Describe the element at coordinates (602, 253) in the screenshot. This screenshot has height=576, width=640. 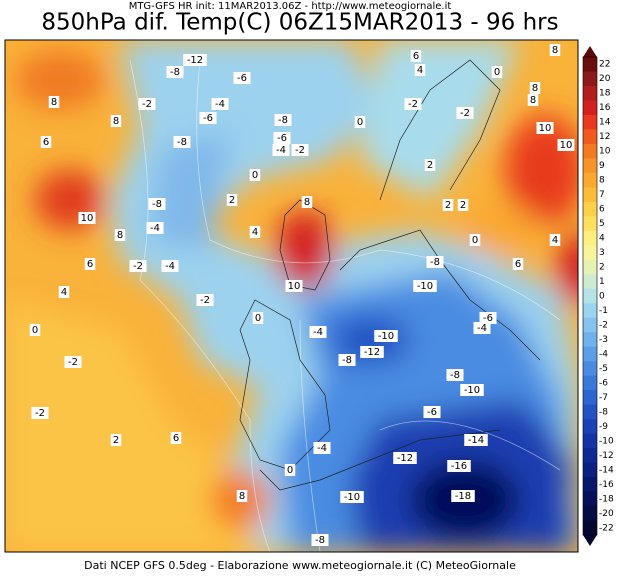
I see `colorbar-label: 3` at that location.